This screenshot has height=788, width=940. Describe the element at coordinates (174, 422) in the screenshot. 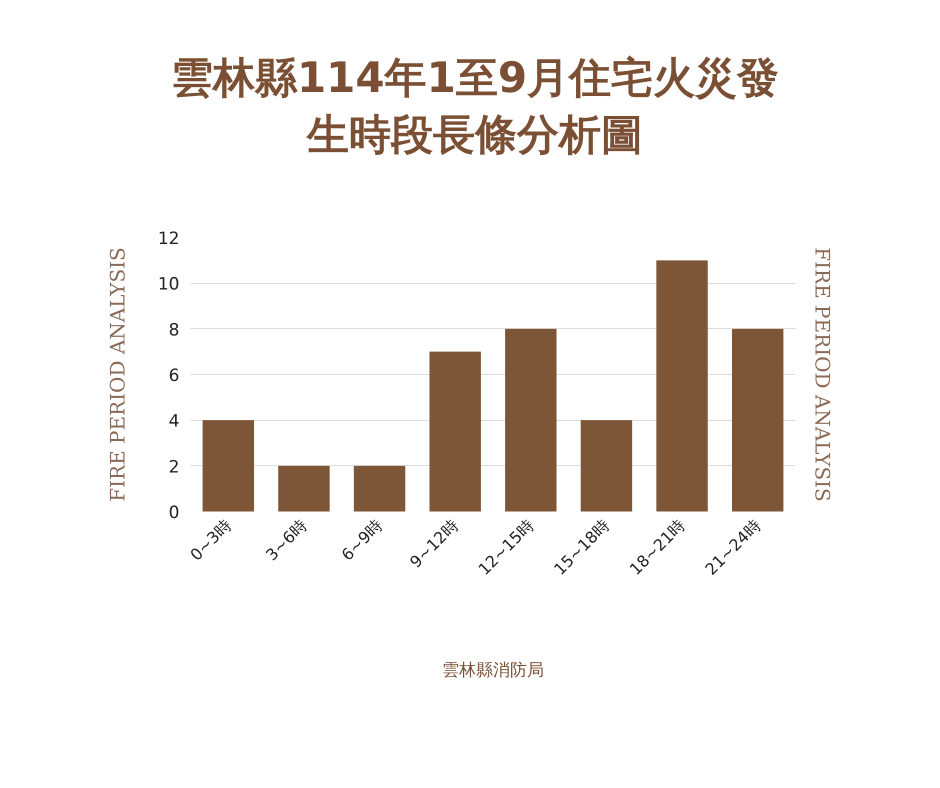

I see `y-tick-label: 4` at that location.